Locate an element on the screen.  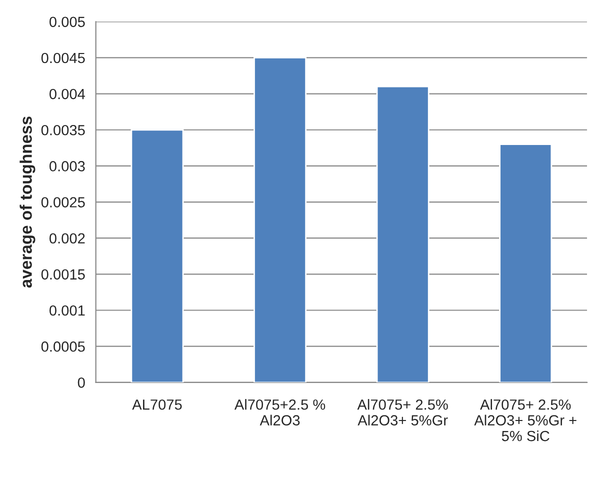
x-tick-label: Al7075+2.5 % Al2O3 is located at coordinates (280, 412).